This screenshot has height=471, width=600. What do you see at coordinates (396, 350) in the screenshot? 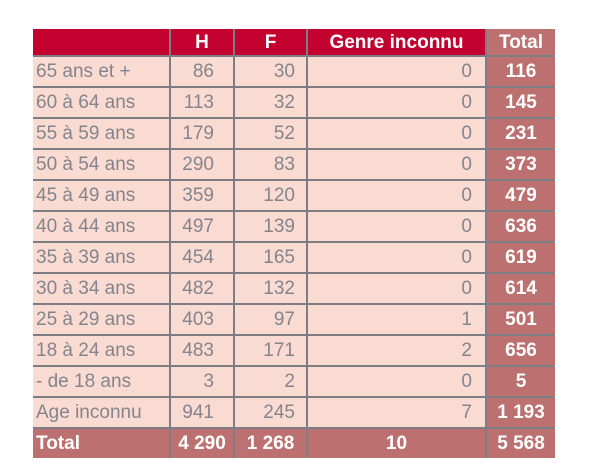
I see `cell-genre-inconnu: 2` at bounding box center [396, 350].